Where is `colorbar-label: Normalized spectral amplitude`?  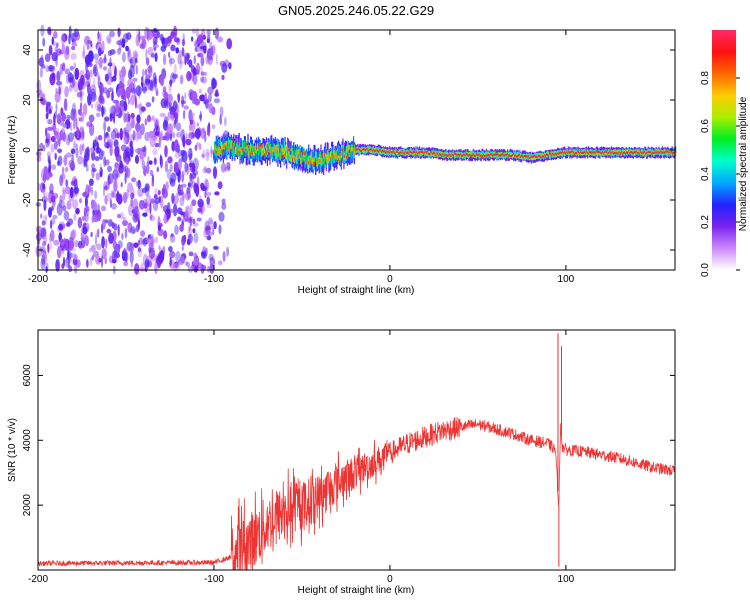 colorbar-label: Normalized spectral amplitude is located at coordinates (743, 163).